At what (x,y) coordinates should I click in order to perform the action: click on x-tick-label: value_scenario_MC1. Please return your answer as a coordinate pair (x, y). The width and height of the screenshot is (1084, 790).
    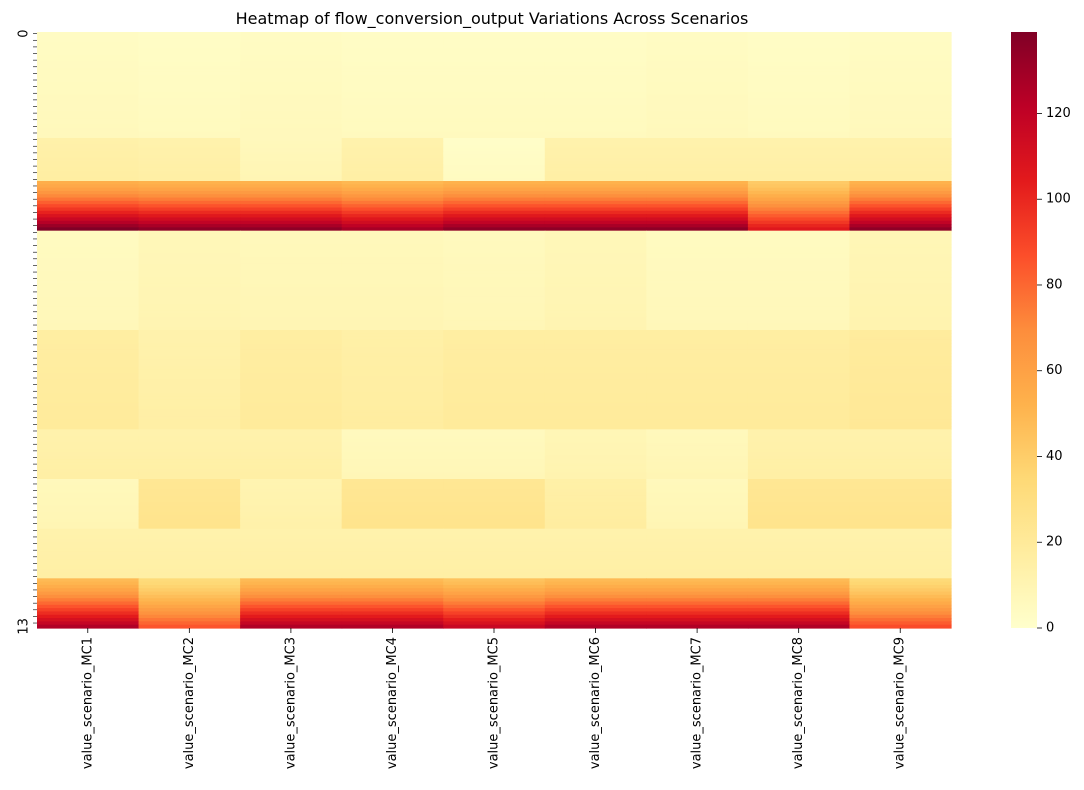
    Looking at the image, I should click on (87, 703).